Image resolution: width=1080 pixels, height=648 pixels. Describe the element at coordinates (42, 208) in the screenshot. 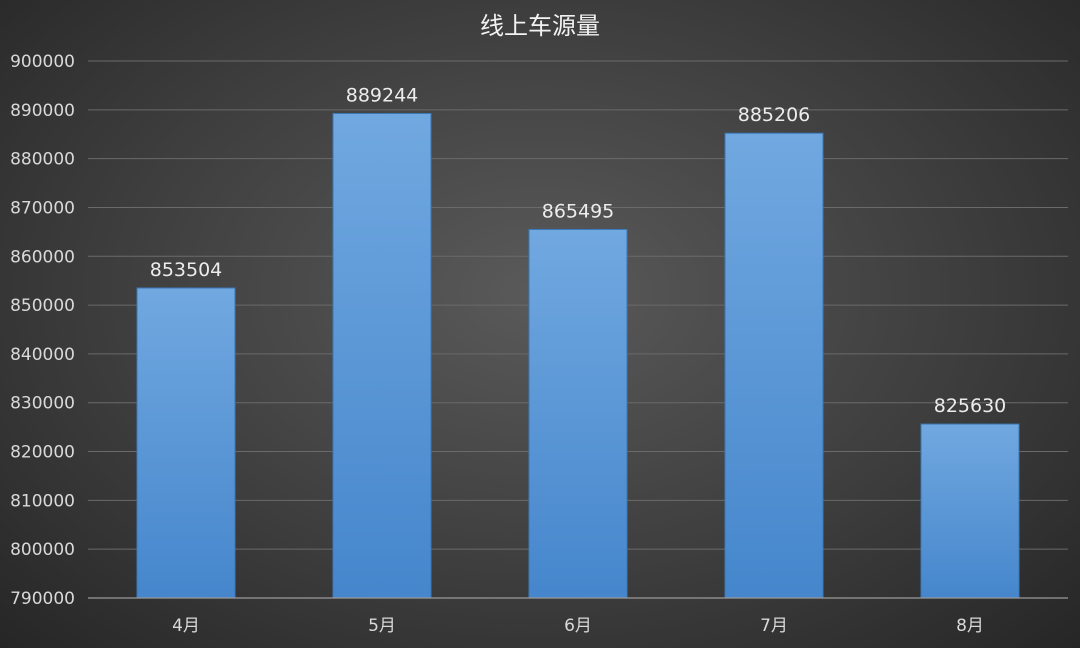

I see `y-tick-label: 870000` at that location.